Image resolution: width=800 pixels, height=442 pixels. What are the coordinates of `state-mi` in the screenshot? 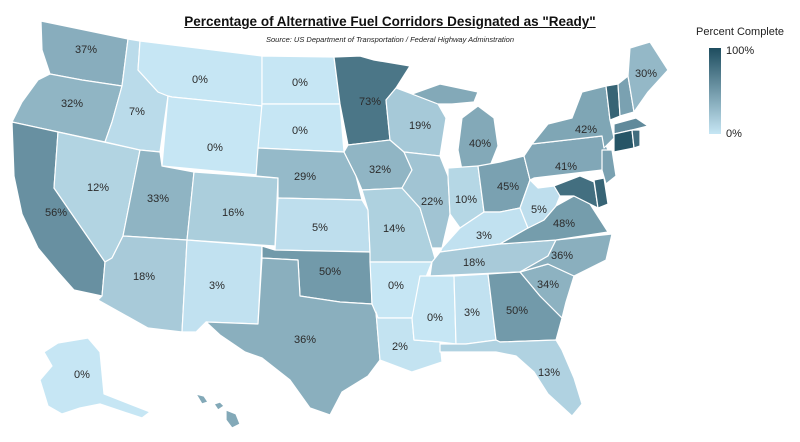 It's located at (455, 127).